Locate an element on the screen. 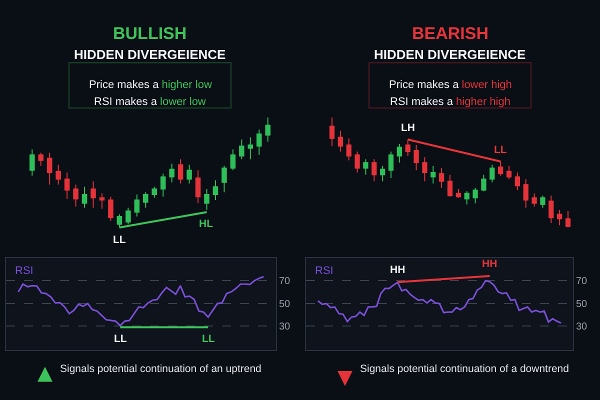 The width and height of the screenshot is (600, 400). text: Price makes a lower high is located at coordinates (450, 85).